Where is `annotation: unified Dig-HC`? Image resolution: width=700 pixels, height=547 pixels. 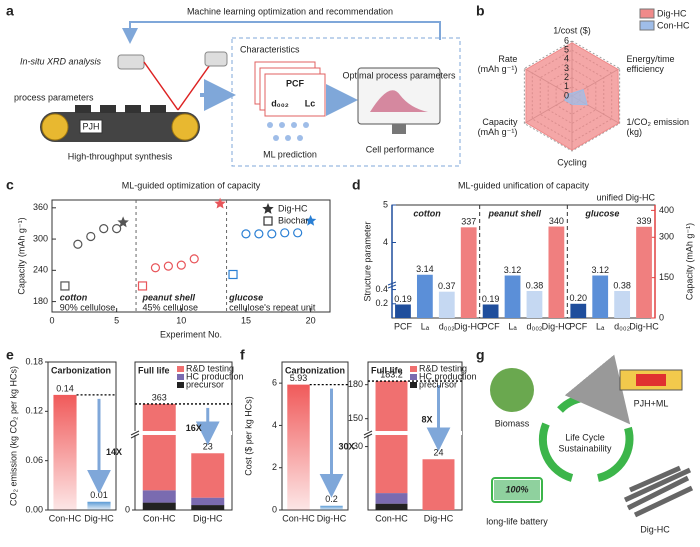 annotation: unified Dig-HC is located at coordinates (625, 197).